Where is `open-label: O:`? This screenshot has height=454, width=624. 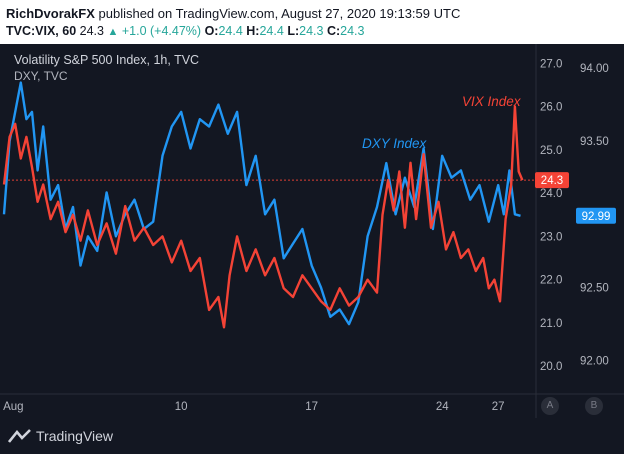
open-label: O: is located at coordinates (211, 31).